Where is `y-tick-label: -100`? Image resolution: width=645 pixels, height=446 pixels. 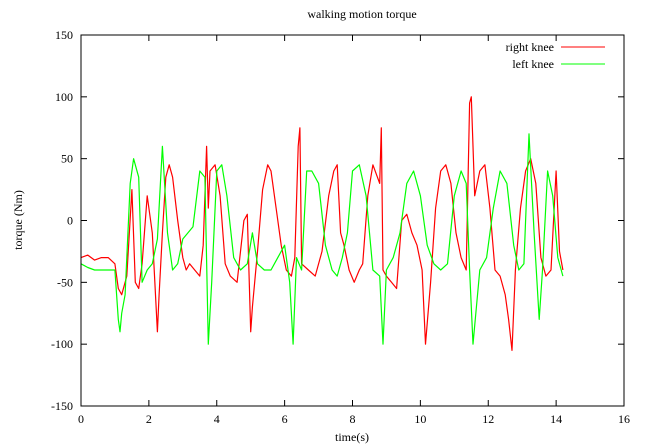 y-tick-label: -100 is located at coordinates (62, 344).